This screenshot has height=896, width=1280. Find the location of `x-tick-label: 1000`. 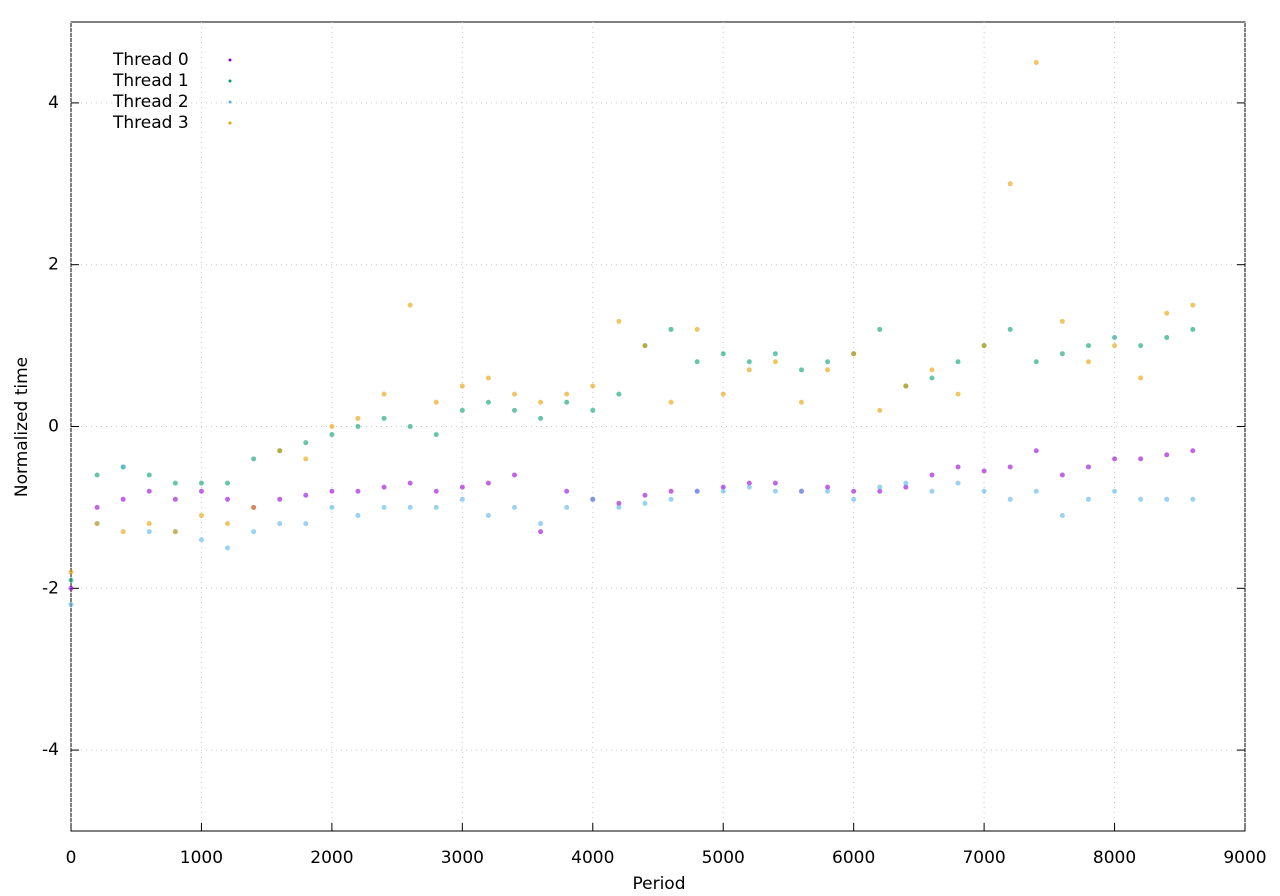

x-tick-label: 1000 is located at coordinates (201, 858).